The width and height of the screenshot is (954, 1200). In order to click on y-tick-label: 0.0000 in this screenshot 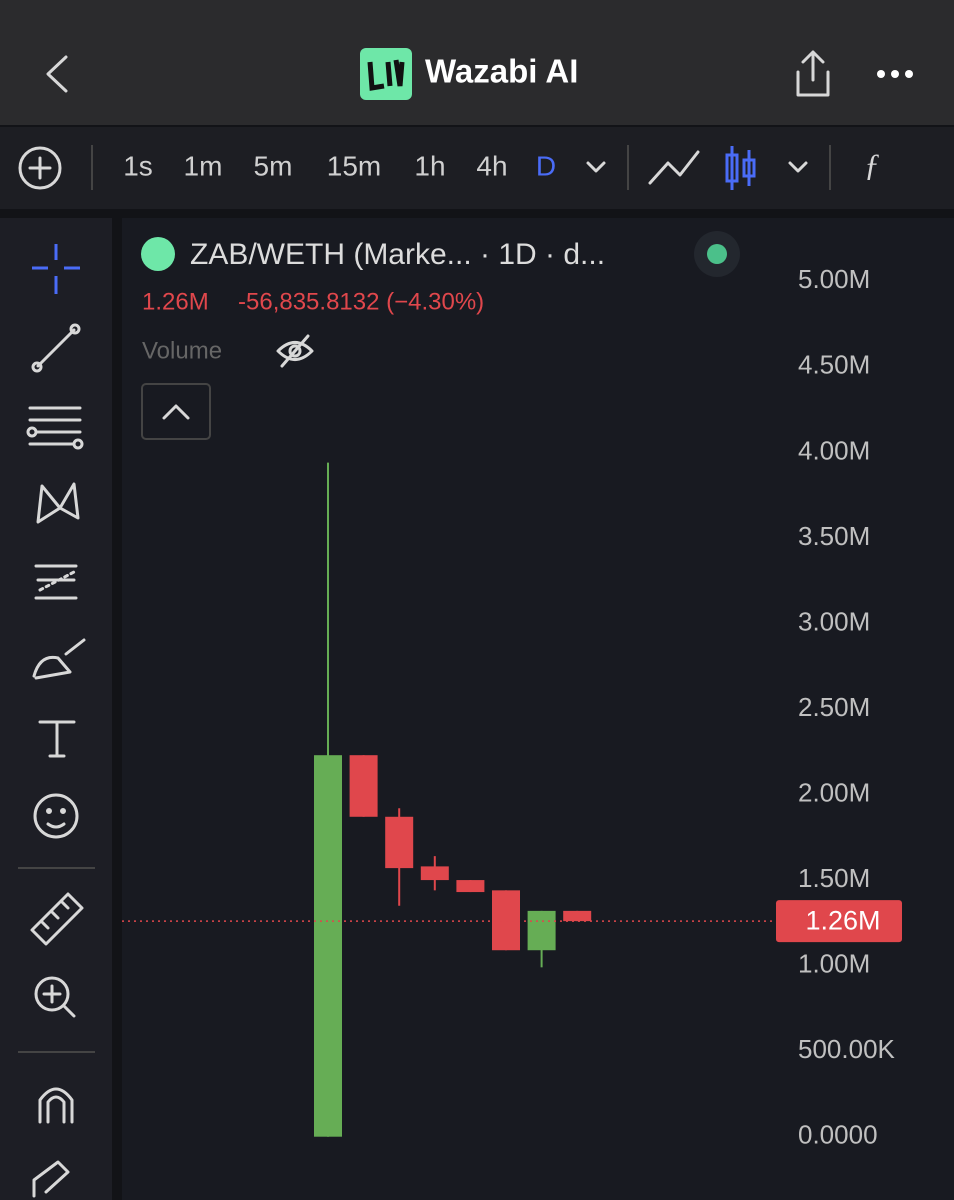, I will do `click(838, 1135)`.